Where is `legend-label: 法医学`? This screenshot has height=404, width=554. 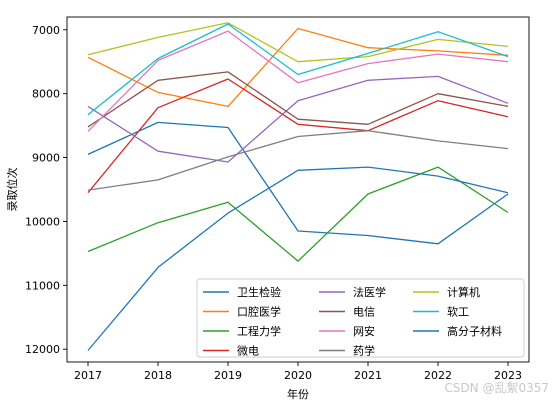 legend-label: 法医学 is located at coordinates (369, 292).